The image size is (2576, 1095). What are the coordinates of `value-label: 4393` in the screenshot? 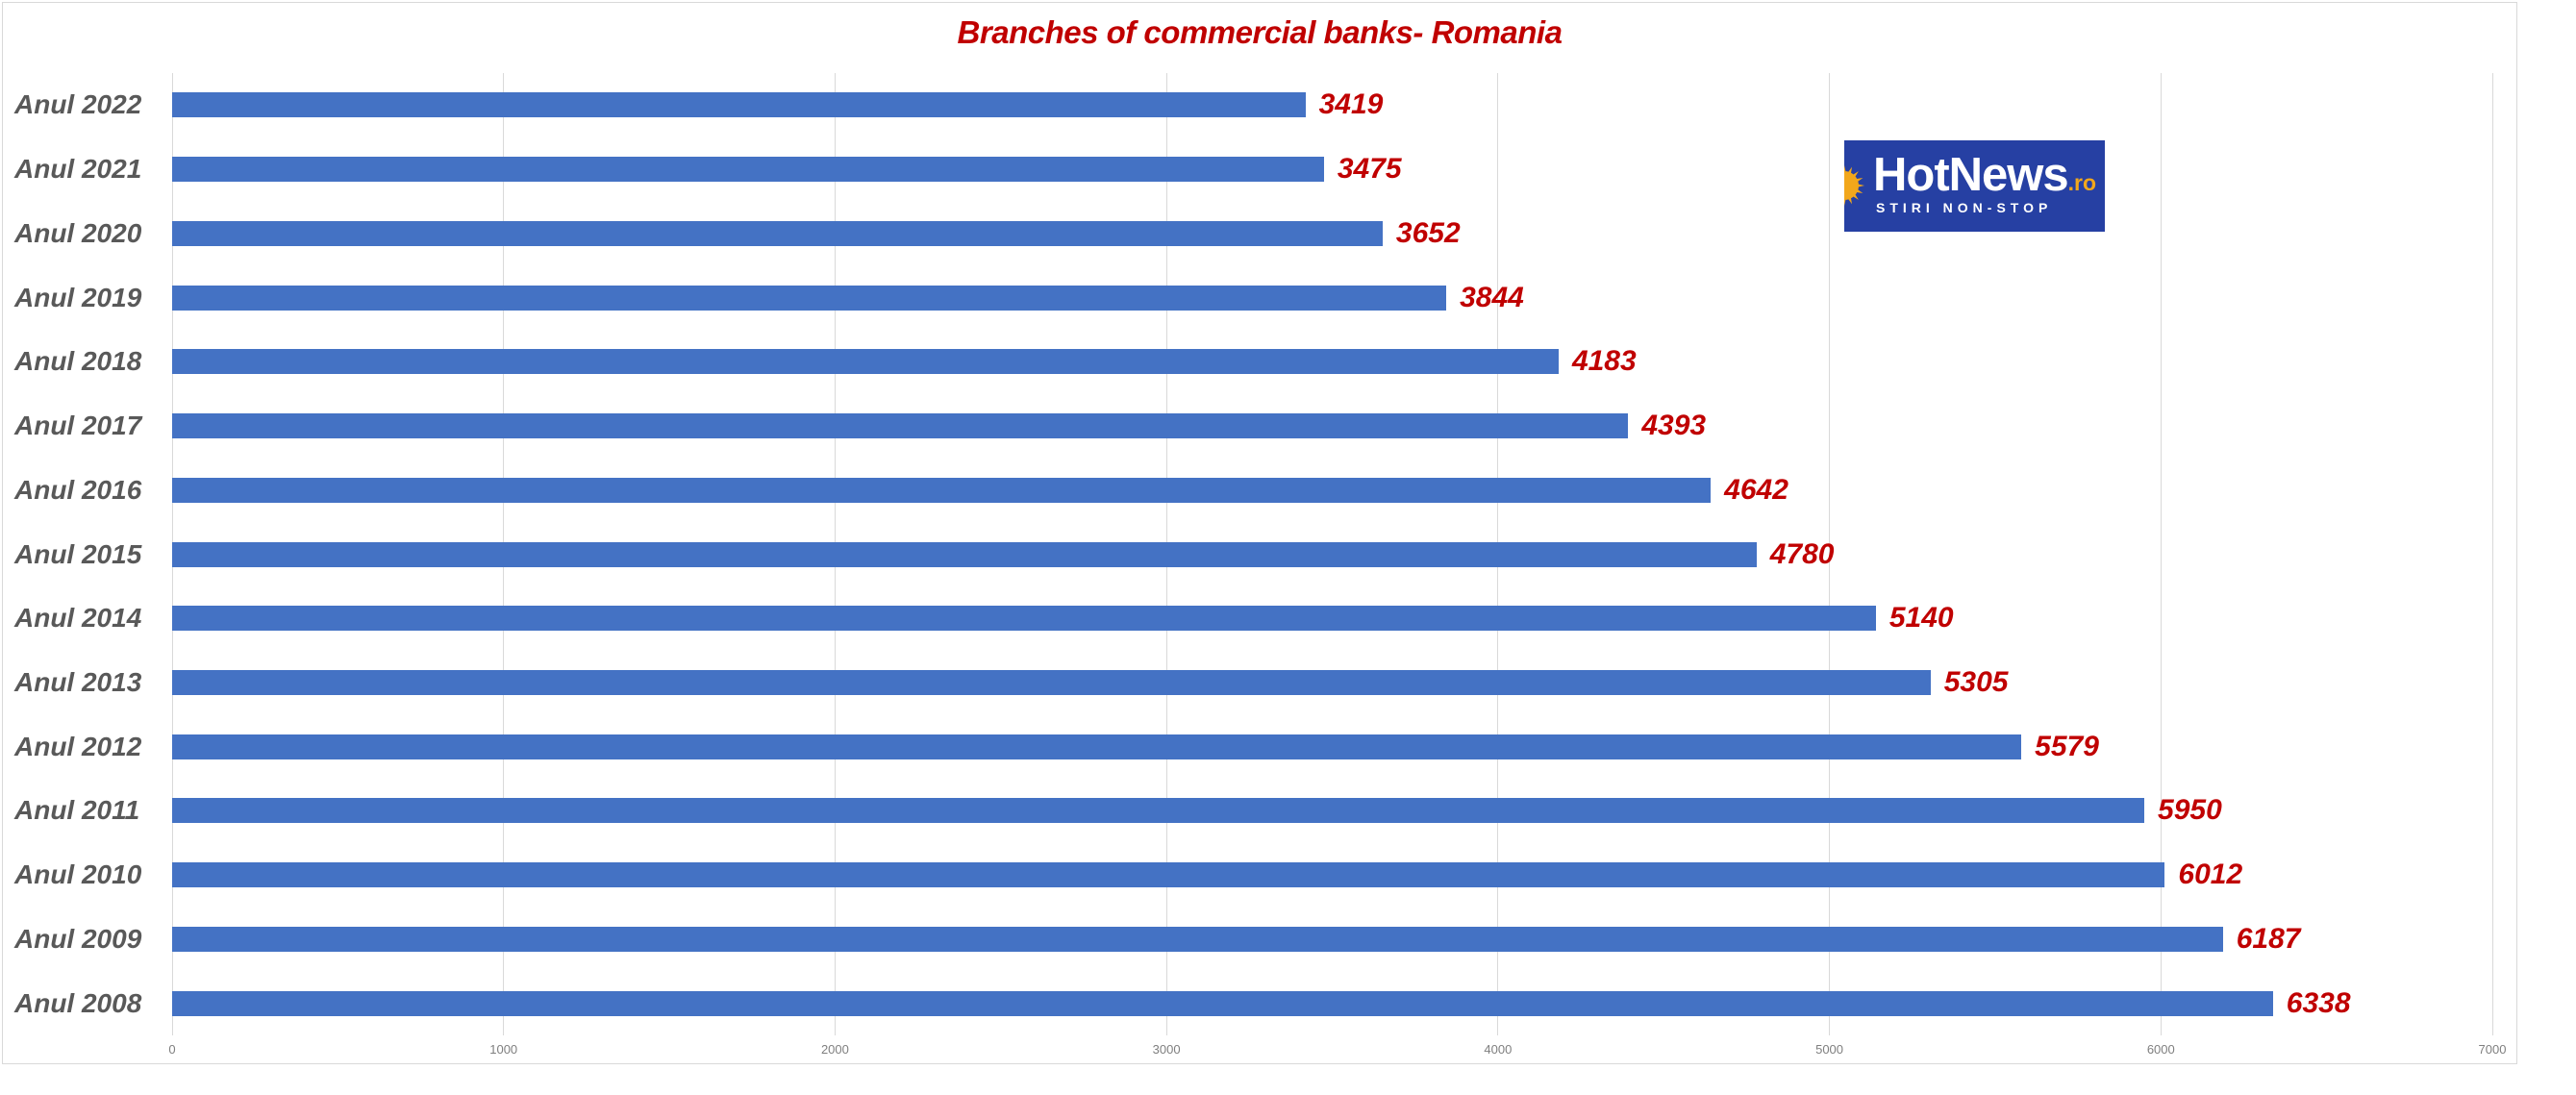 It's located at (1674, 426).